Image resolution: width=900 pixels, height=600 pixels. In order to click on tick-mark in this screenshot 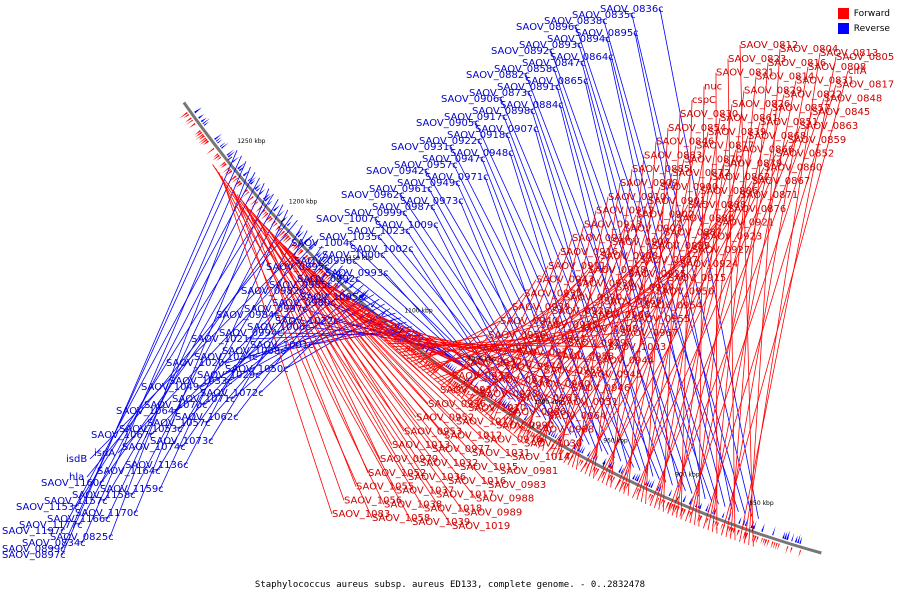, I will do `click(283, 219)`.